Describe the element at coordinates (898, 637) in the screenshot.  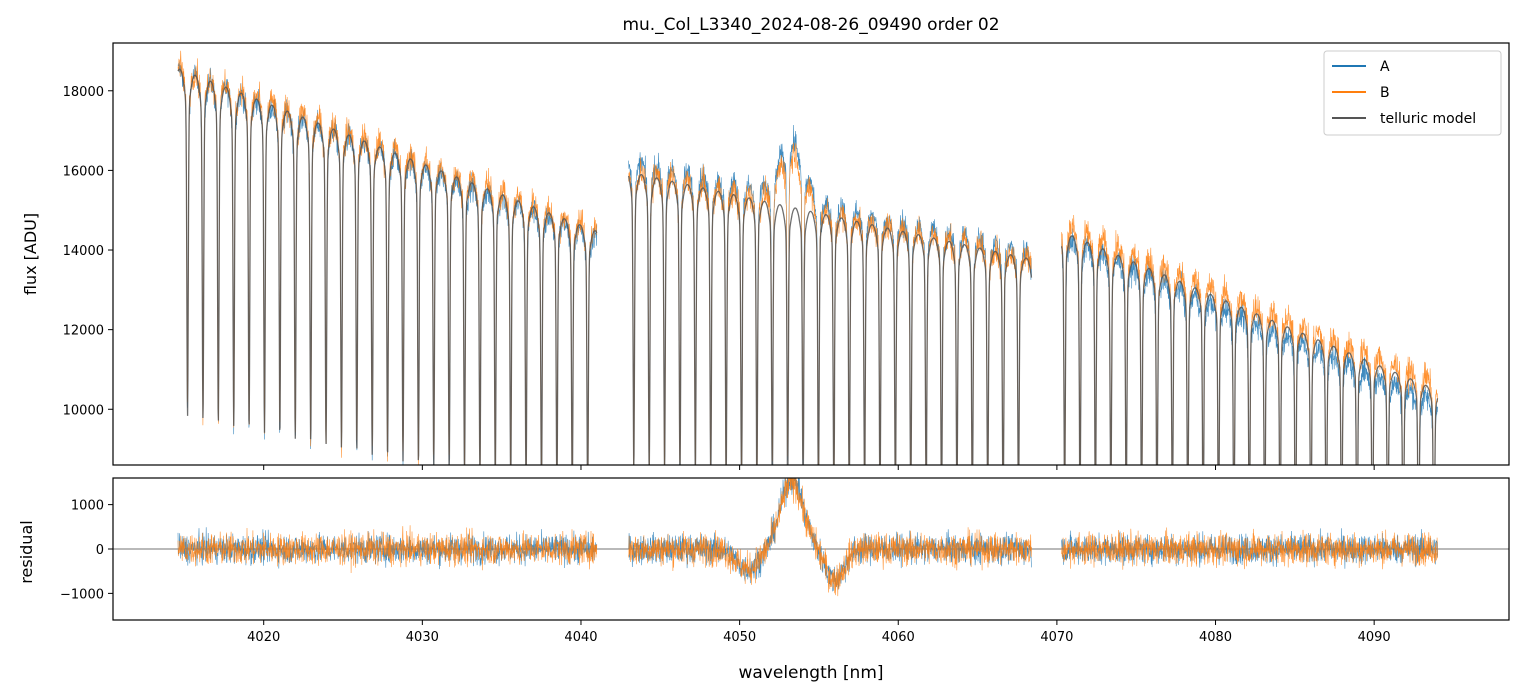
I see `residual-xtick-label-4: 4060` at that location.